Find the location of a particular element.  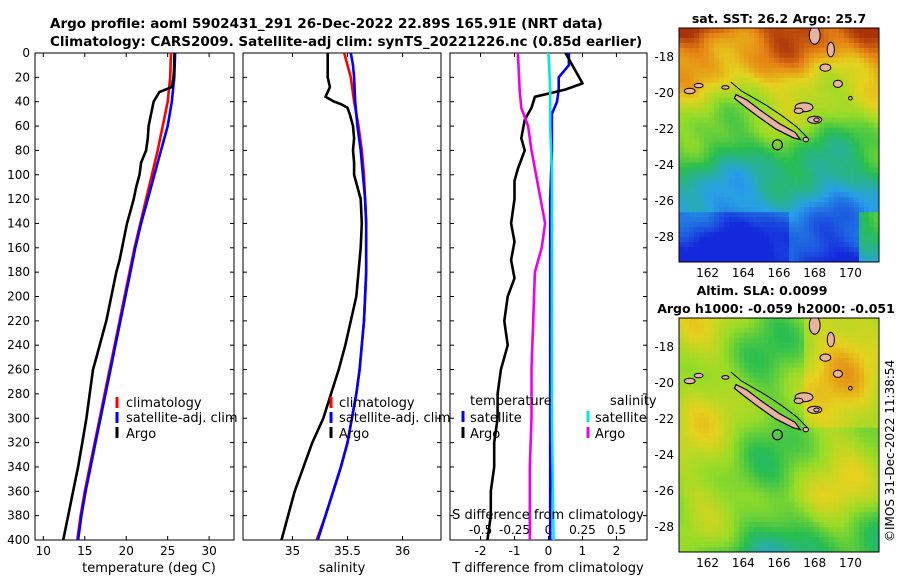

map-x-tick-label: 162 is located at coordinates (707, 273).